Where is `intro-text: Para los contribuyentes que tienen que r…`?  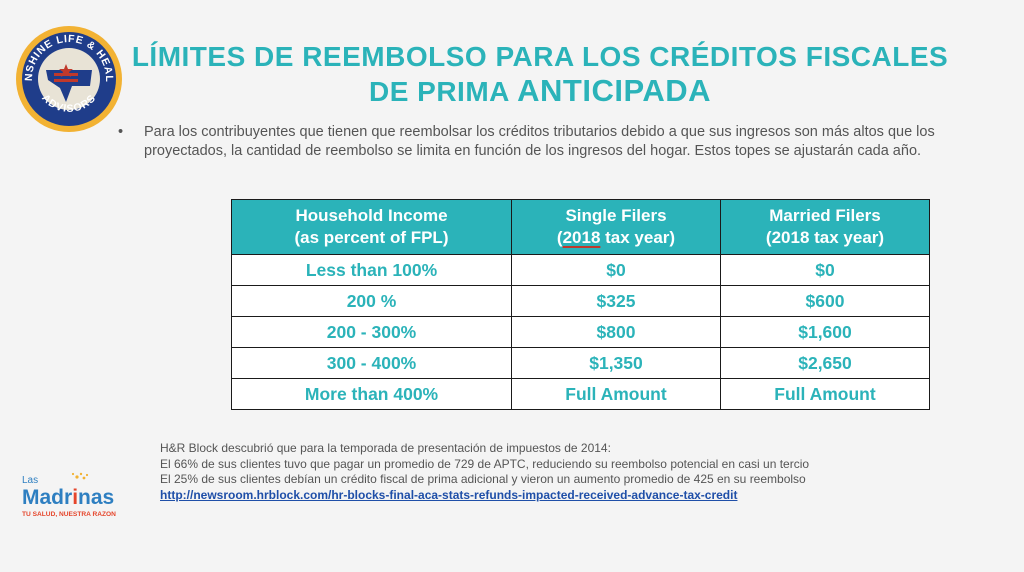 intro-text: Para los contribuyentes que tienen que r… is located at coordinates (539, 141).